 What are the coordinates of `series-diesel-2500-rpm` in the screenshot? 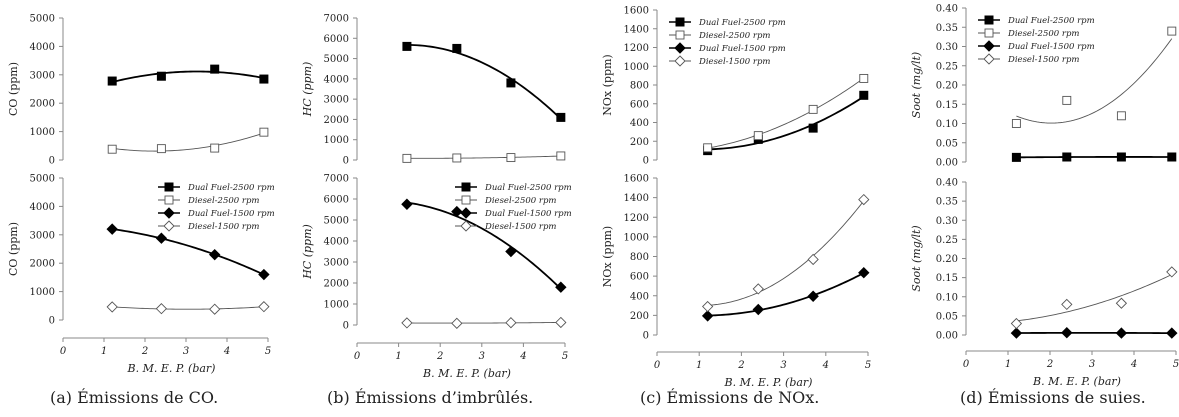 It's located at (1094, 77).